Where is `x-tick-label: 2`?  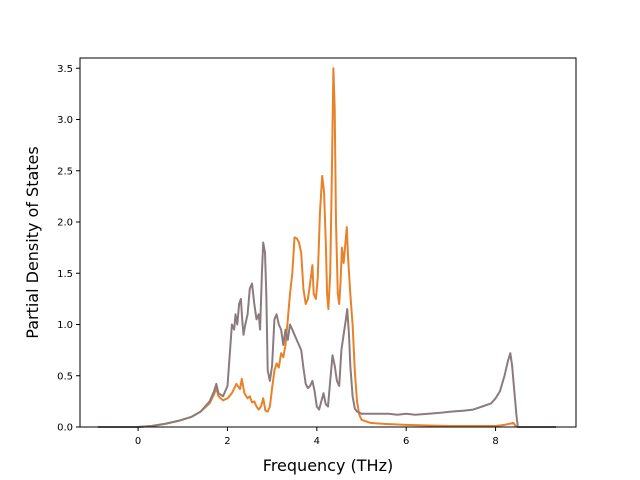
x-tick-label: 2 is located at coordinates (227, 441).